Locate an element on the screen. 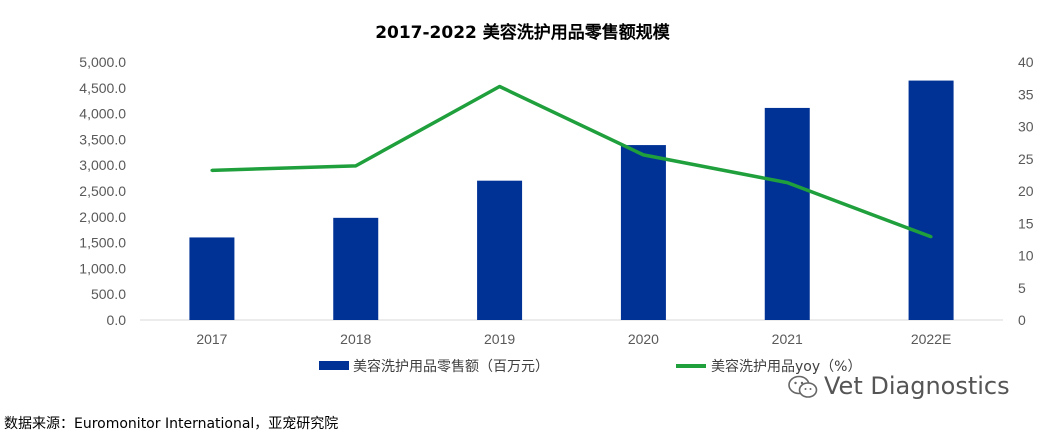  wechat-icon is located at coordinates (803, 386).